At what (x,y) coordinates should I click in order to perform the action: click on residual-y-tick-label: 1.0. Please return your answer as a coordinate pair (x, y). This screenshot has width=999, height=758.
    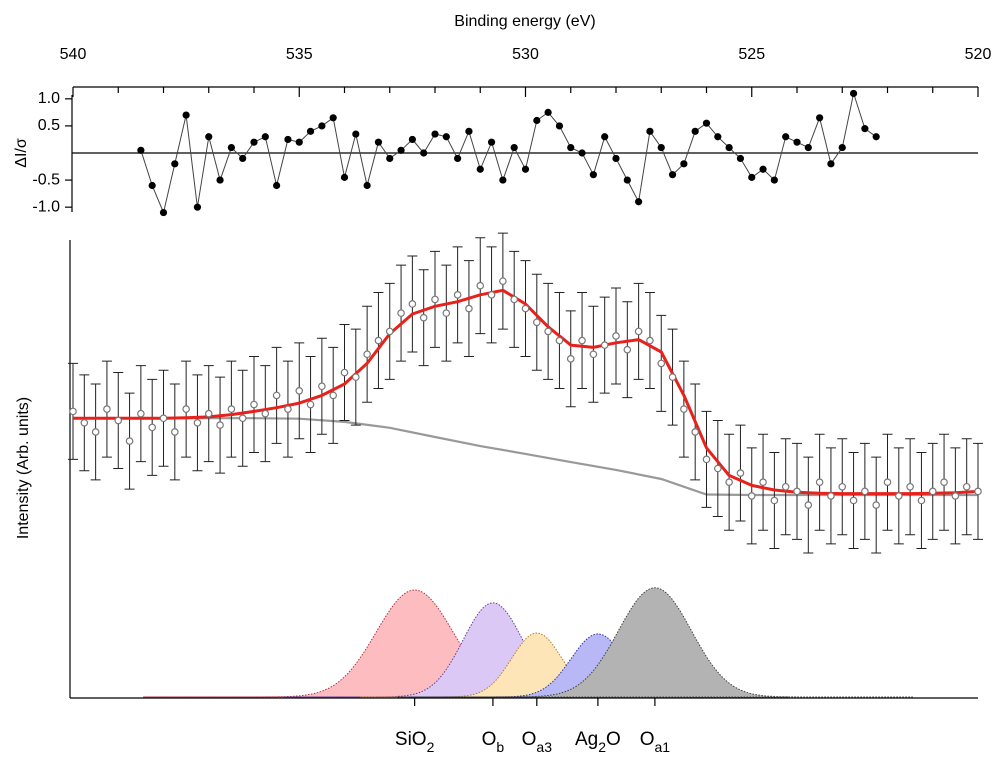
    Looking at the image, I should click on (49, 98).